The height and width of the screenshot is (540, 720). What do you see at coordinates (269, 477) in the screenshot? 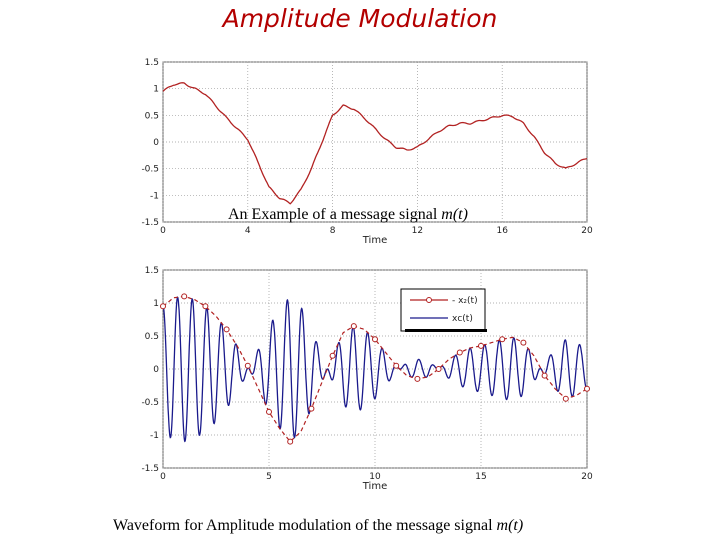
I see `plot2-xtick-label: 5` at bounding box center [269, 477].